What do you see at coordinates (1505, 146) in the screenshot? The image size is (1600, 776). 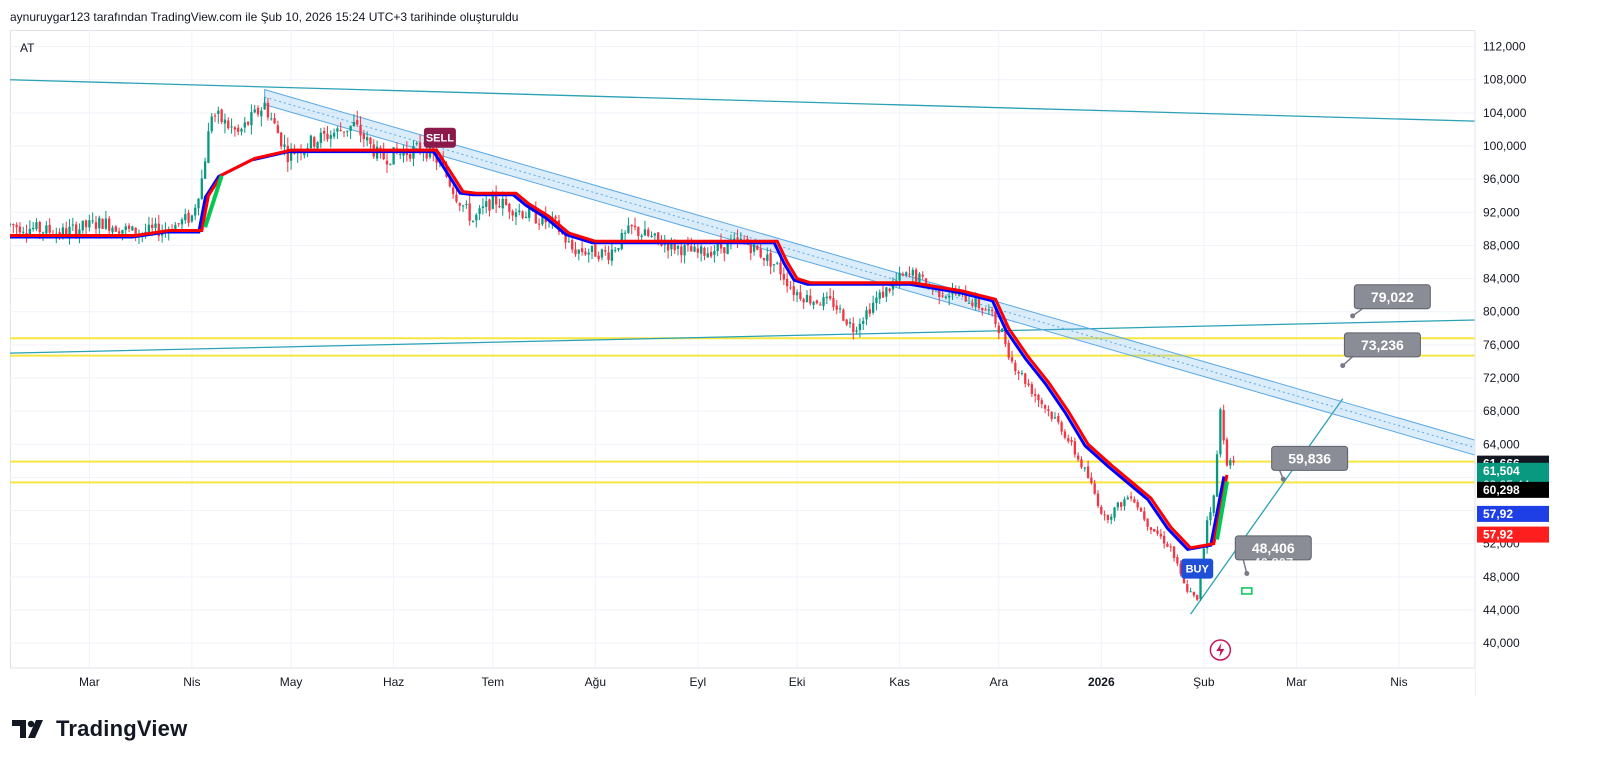 I see `y-tick-label: 100,000` at bounding box center [1505, 146].